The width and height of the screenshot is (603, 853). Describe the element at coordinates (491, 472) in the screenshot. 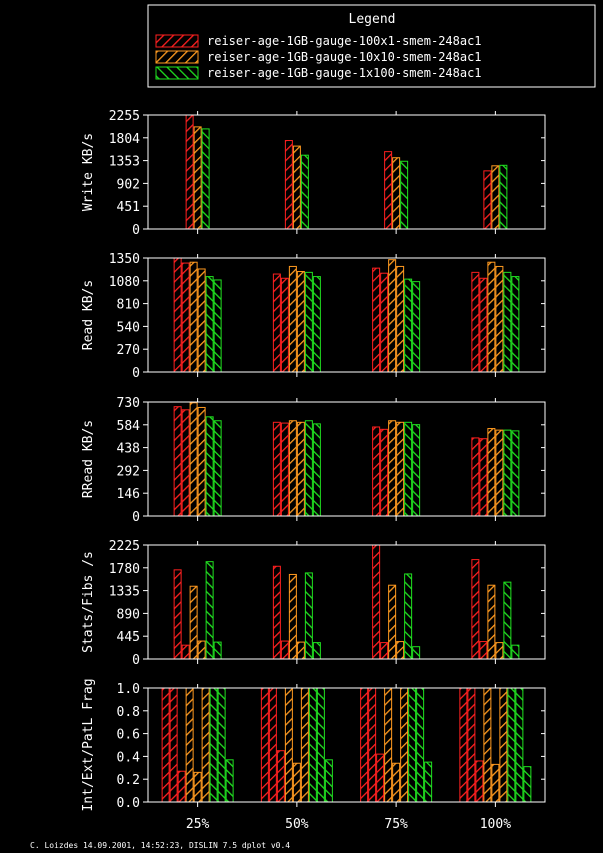

I see `bar-p3-s2-c4-b1` at that location.